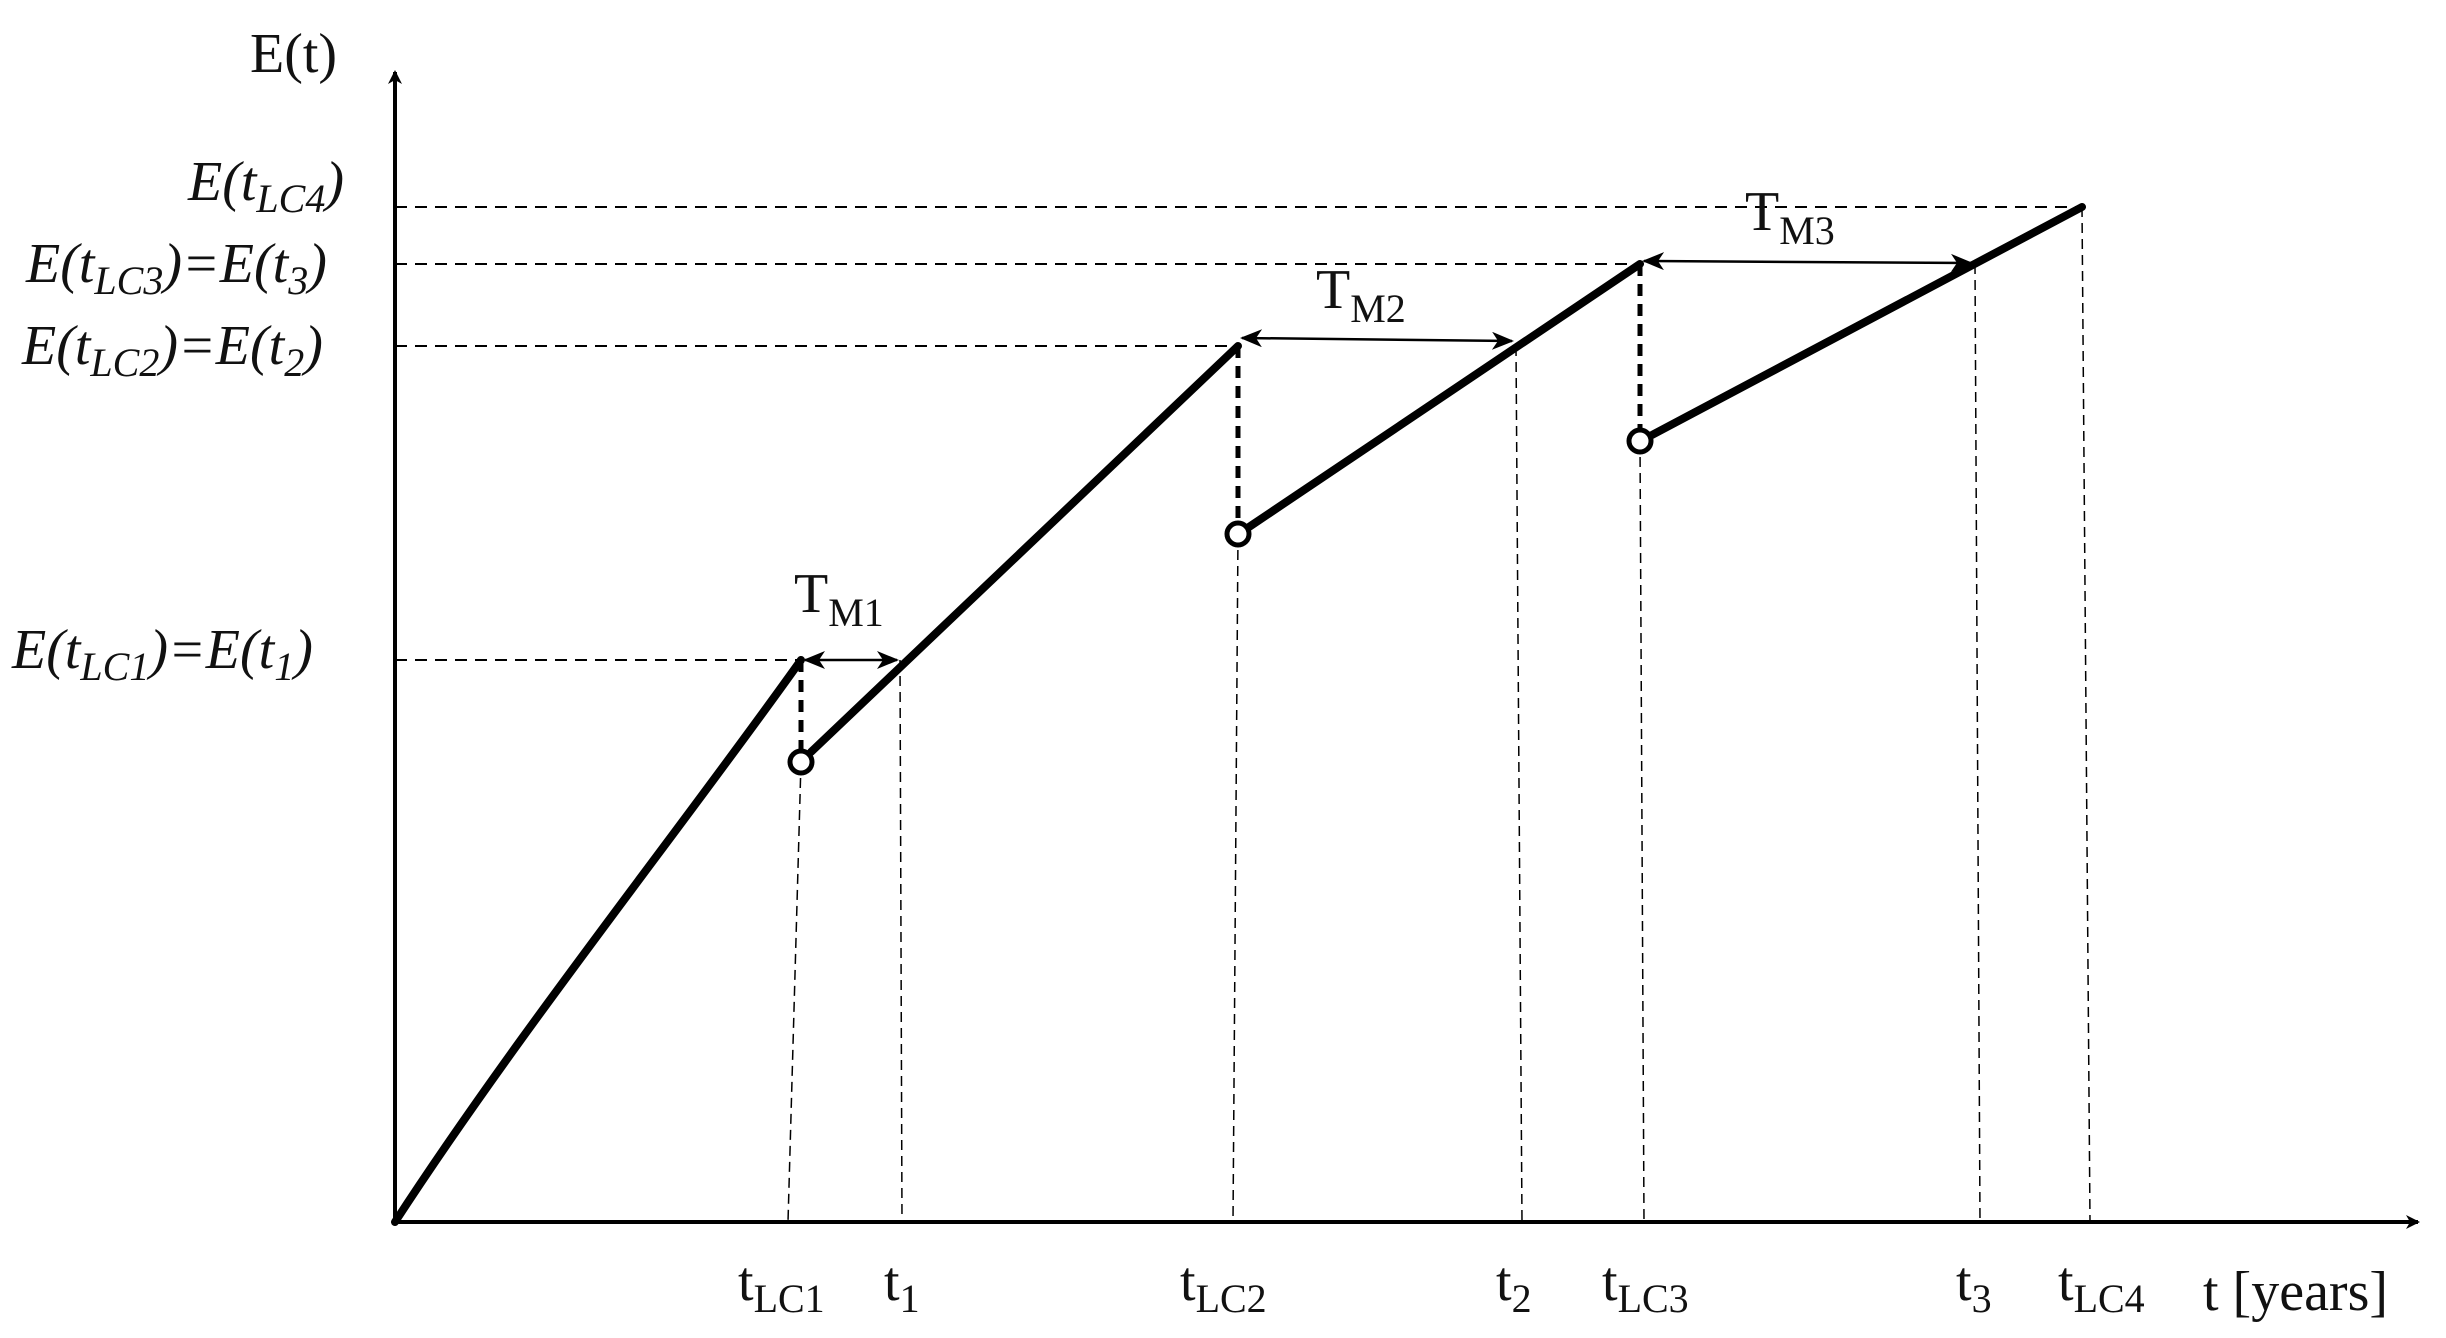 The image size is (2446, 1338). Describe the element at coordinates (1977, 743) in the screenshot. I see `vguide-t3` at that location.